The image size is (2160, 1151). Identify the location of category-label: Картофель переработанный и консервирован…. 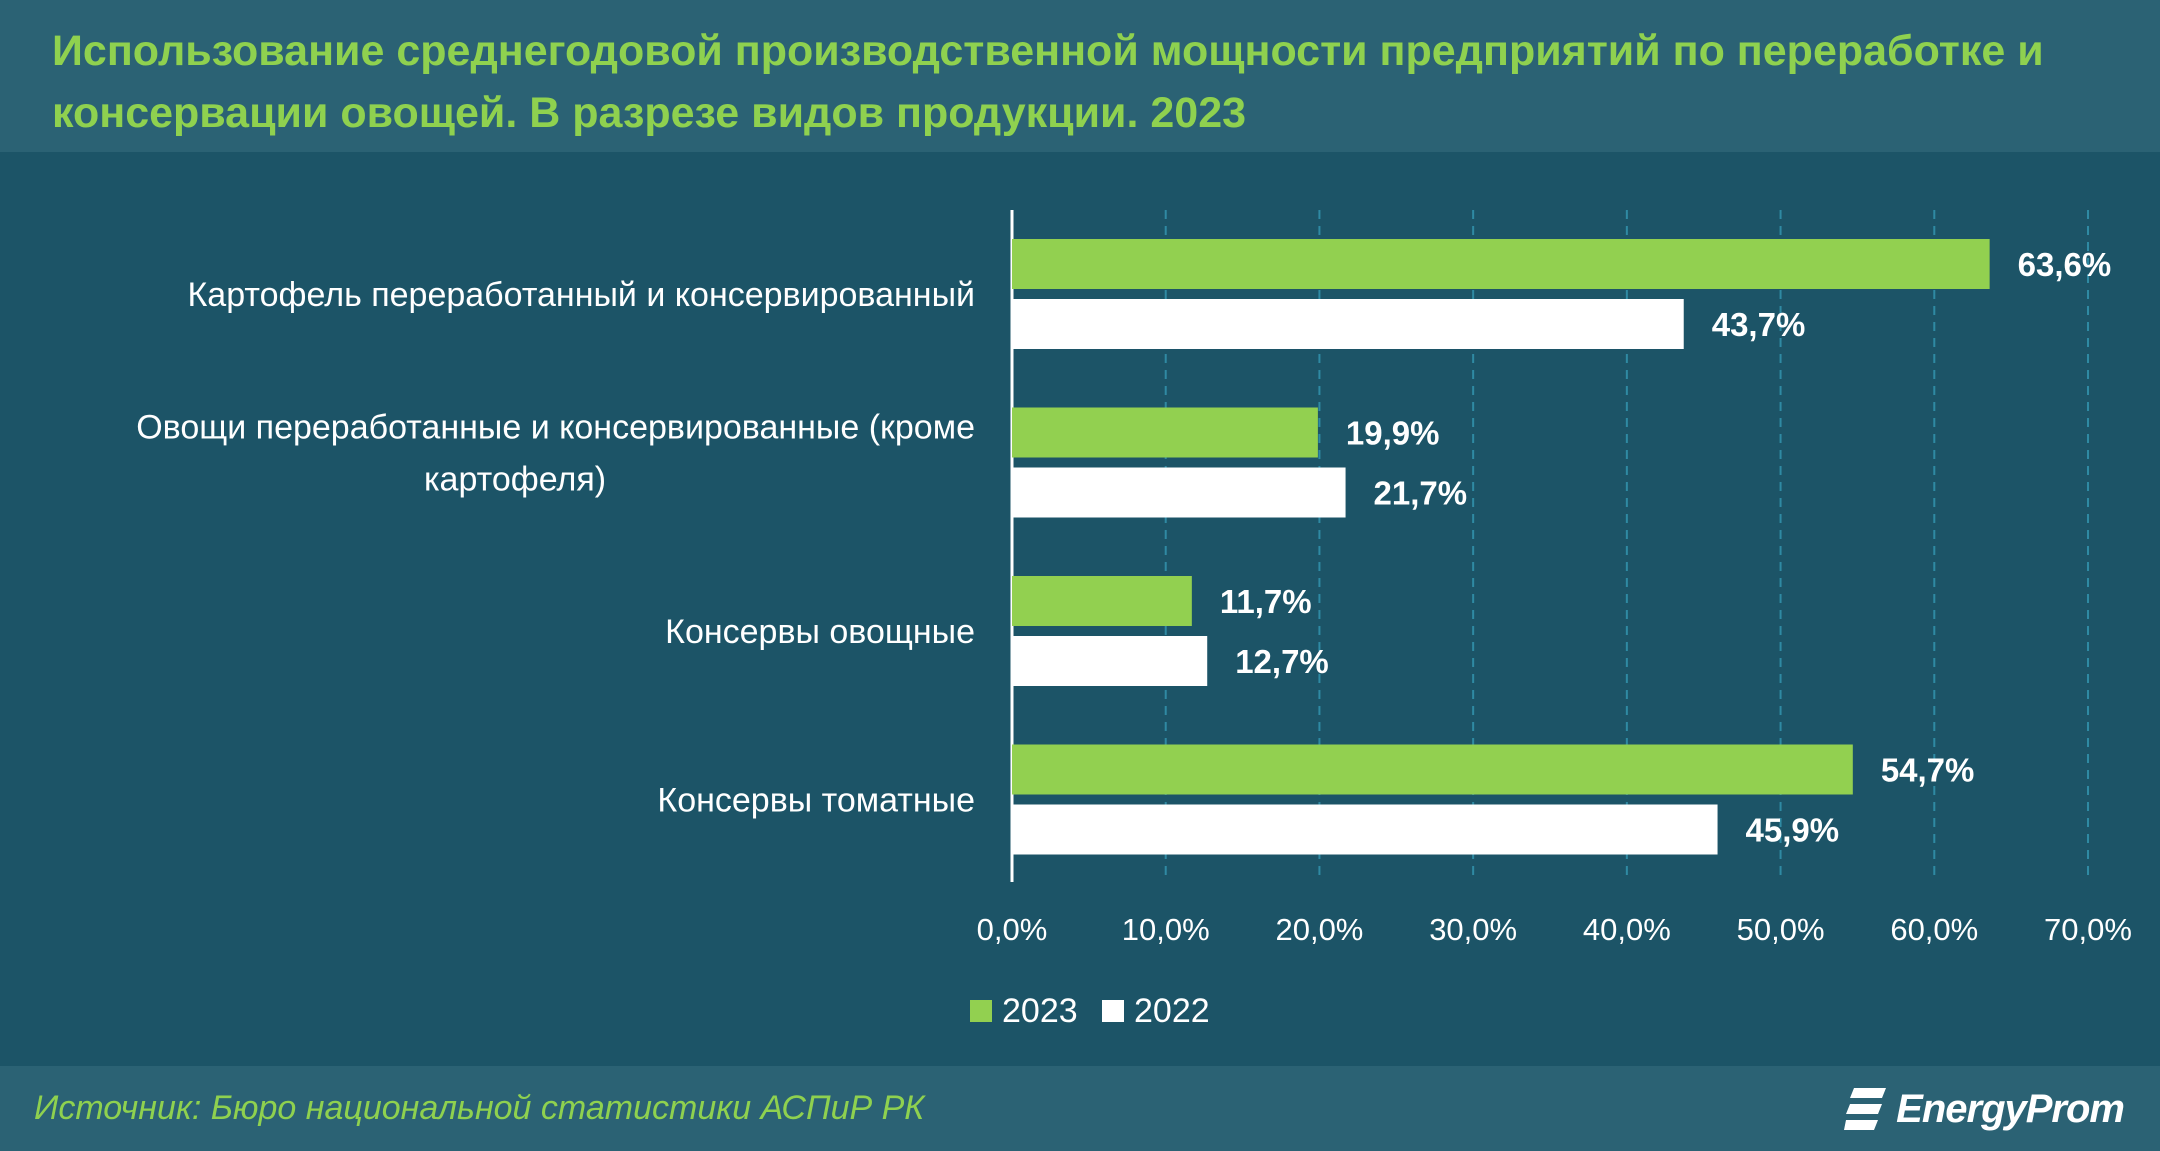
(582, 295).